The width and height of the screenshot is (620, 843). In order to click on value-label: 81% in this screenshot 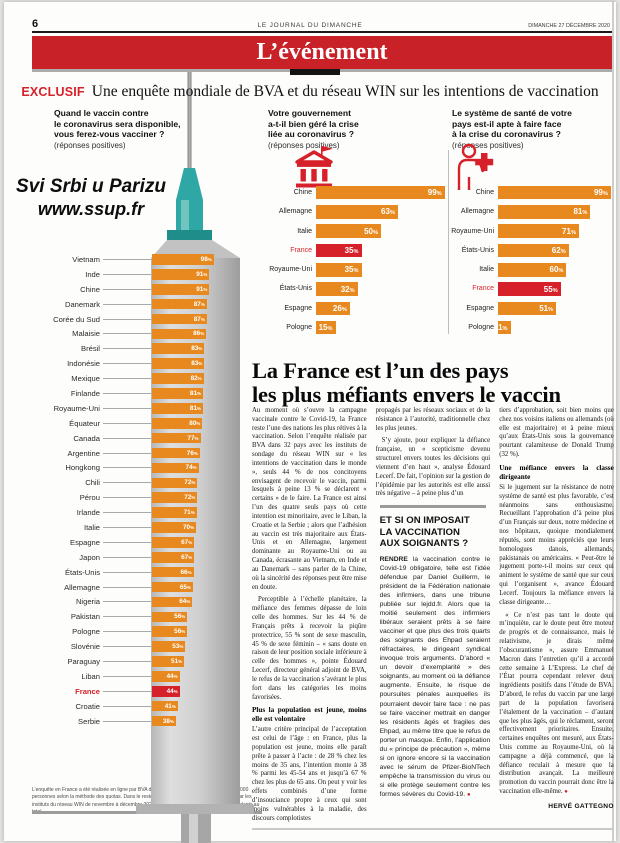, I will do `click(580, 212)`.